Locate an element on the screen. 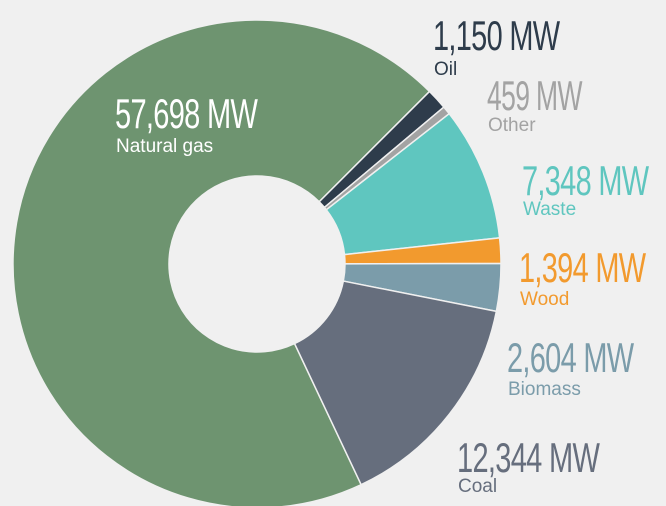 This screenshot has width=666, height=506. value-label: 2,604 MW is located at coordinates (570, 357).